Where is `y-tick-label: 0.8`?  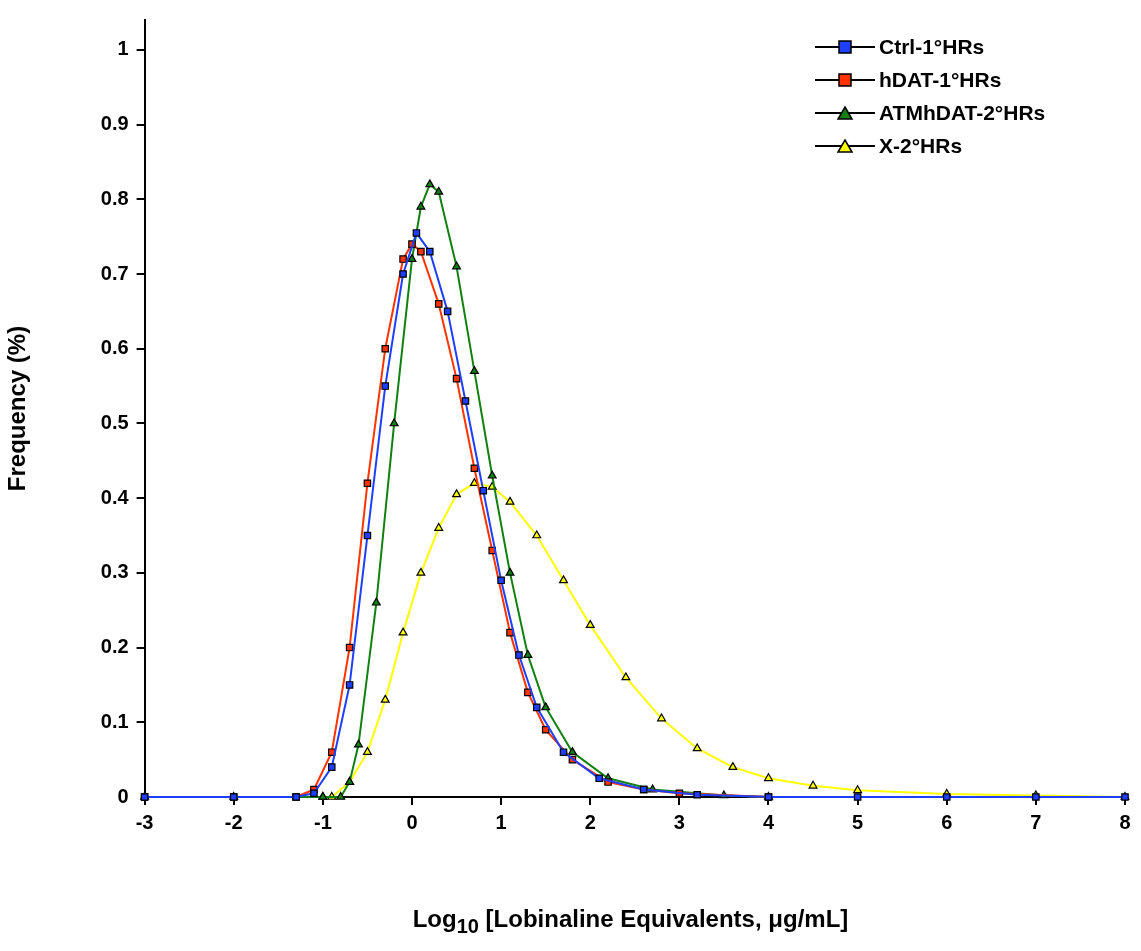
y-tick-label: 0.8 is located at coordinates (114, 197).